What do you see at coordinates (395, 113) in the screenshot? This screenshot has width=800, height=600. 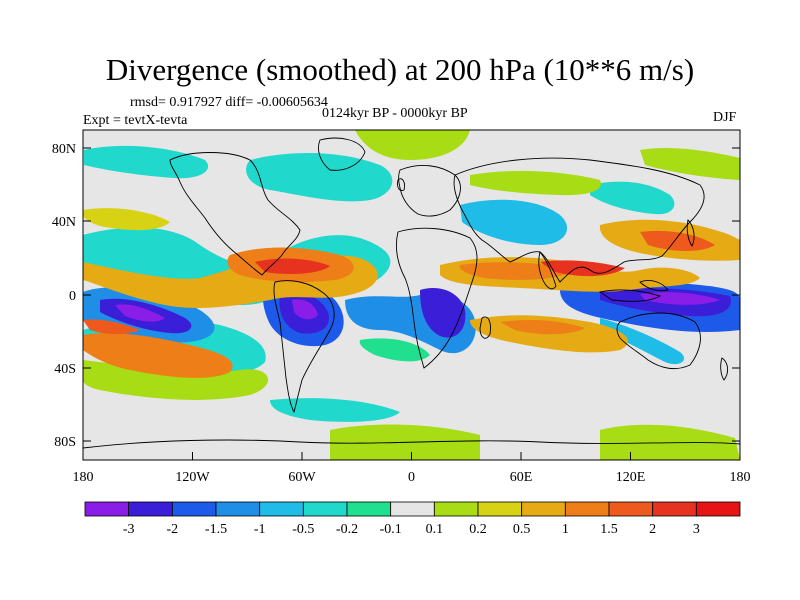 I see `period-label: 0124kyr BP - 0000kyr BP` at bounding box center [395, 113].